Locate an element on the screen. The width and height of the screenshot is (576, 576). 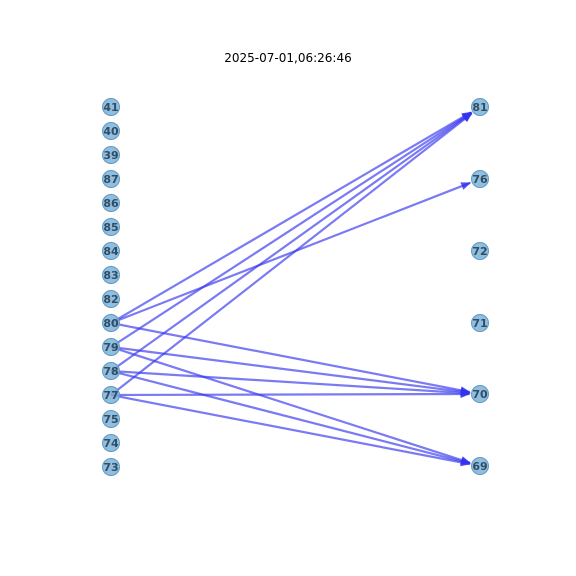
node-87: 87 is located at coordinates (111, 179).